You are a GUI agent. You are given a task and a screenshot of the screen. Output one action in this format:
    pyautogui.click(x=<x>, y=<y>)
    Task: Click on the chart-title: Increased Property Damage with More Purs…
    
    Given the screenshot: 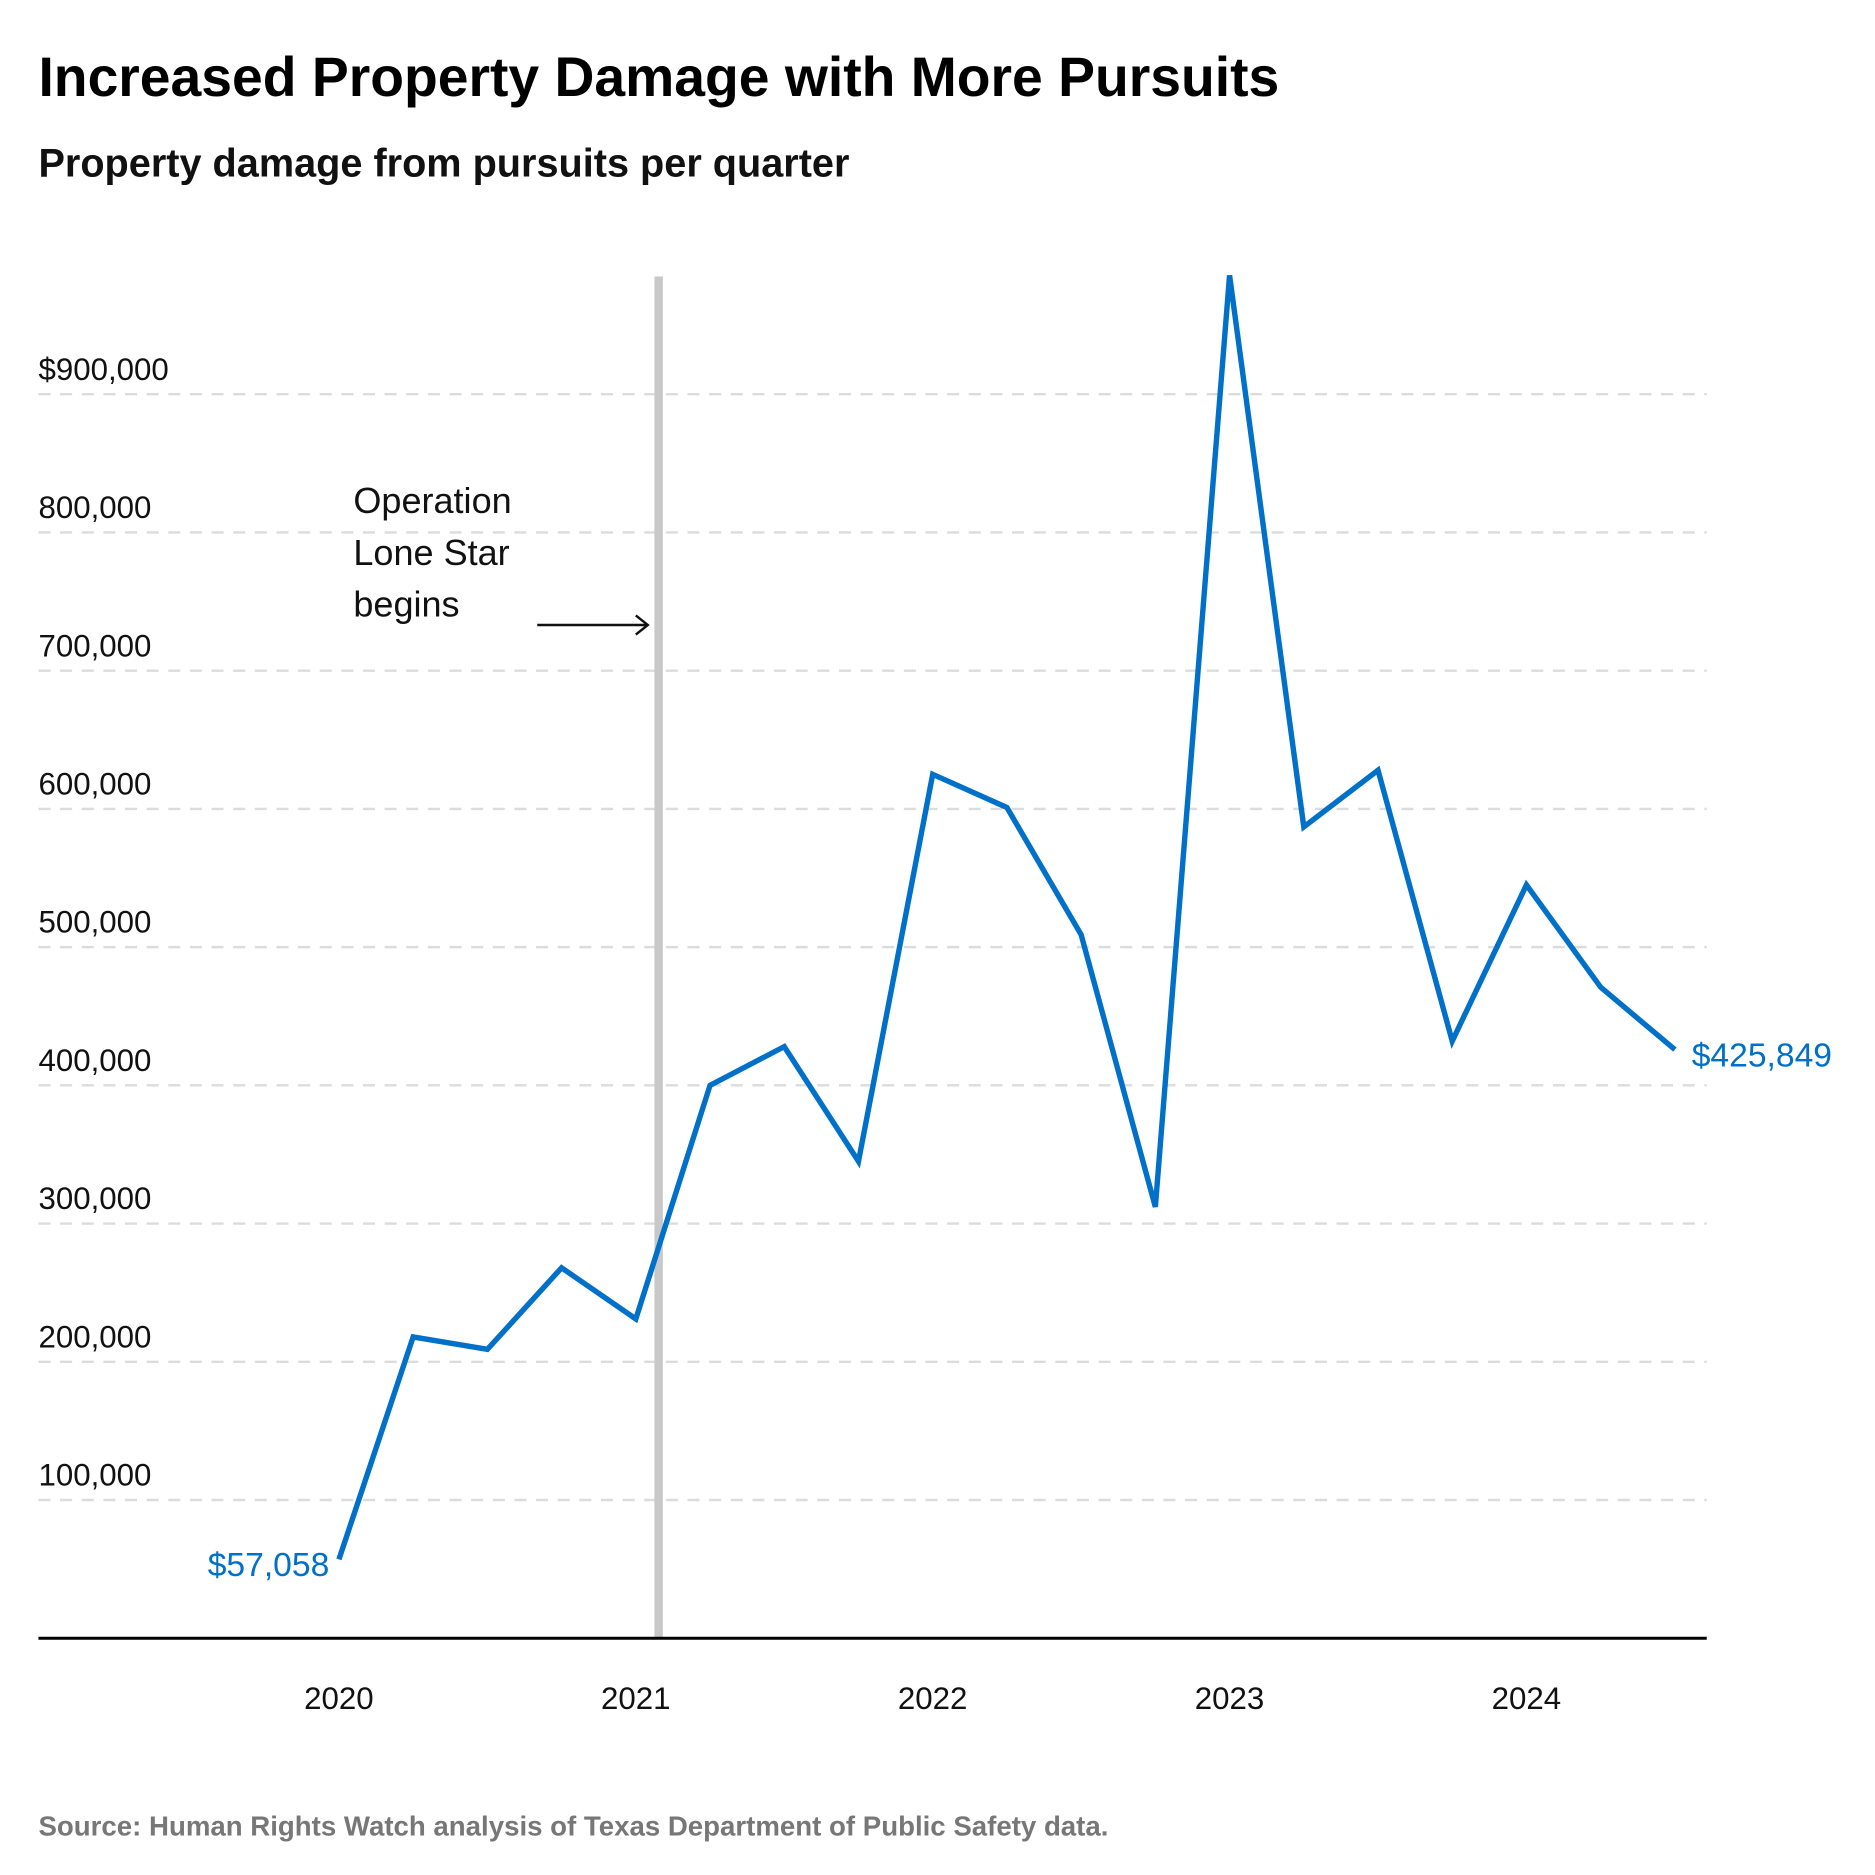 What is the action you would take?
    pyautogui.click(x=658, y=77)
    